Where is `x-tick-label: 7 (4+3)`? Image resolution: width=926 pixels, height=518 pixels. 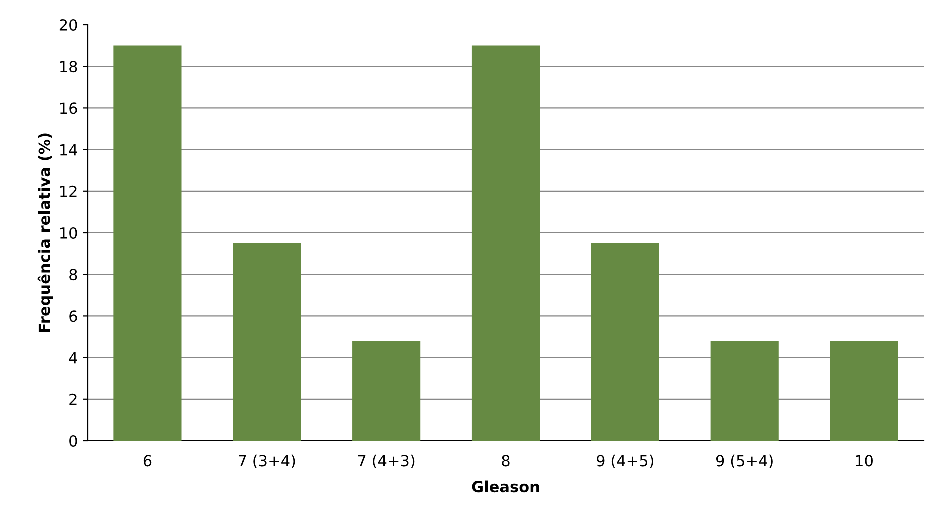 x-tick-label: 7 (4+3) is located at coordinates (386, 461).